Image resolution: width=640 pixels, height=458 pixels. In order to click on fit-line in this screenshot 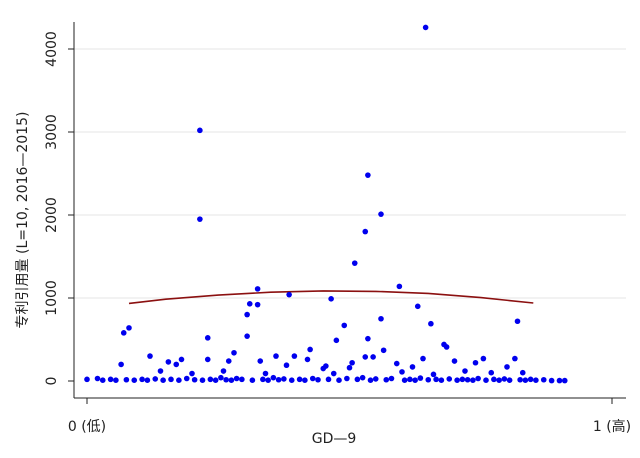, I will do `click(331, 297)`.